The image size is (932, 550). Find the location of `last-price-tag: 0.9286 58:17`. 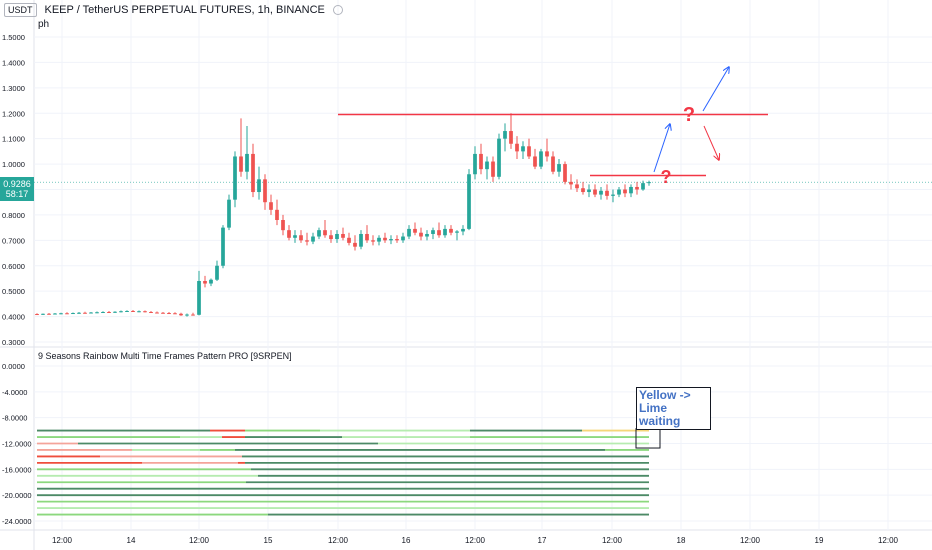

last-price-tag: 0.9286 58:17 is located at coordinates (17, 189).